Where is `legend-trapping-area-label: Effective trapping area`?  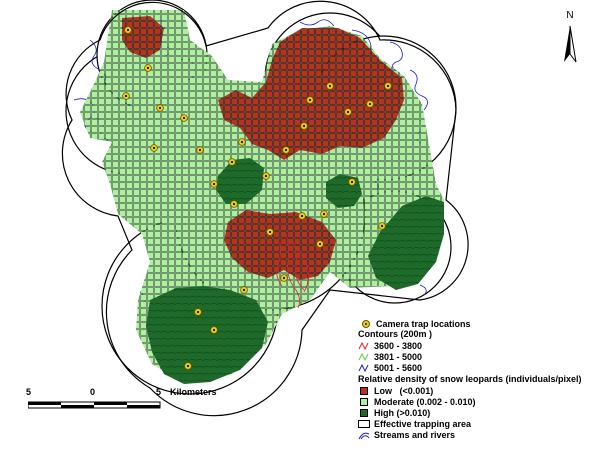
legend-trapping-area-label: Effective trapping area is located at coordinates (423, 424).